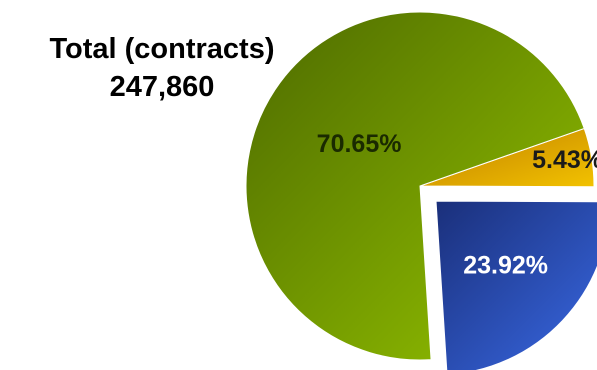 The height and width of the screenshot is (370, 597). I want to click on total-value: 247,860, so click(162, 87).